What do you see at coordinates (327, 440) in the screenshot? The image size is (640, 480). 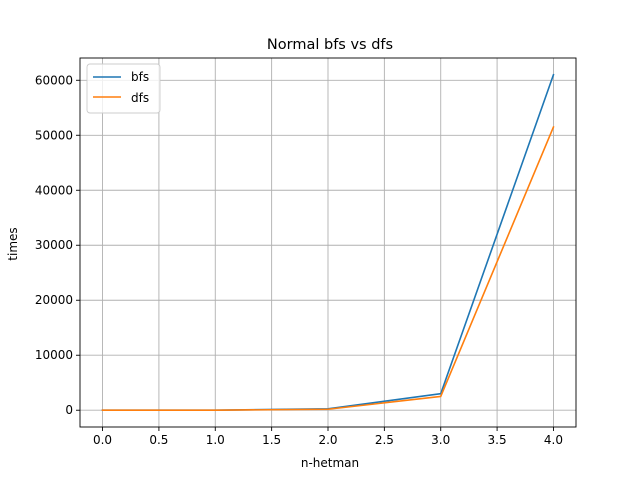 I see `x-tick-label: 2.0` at bounding box center [327, 440].